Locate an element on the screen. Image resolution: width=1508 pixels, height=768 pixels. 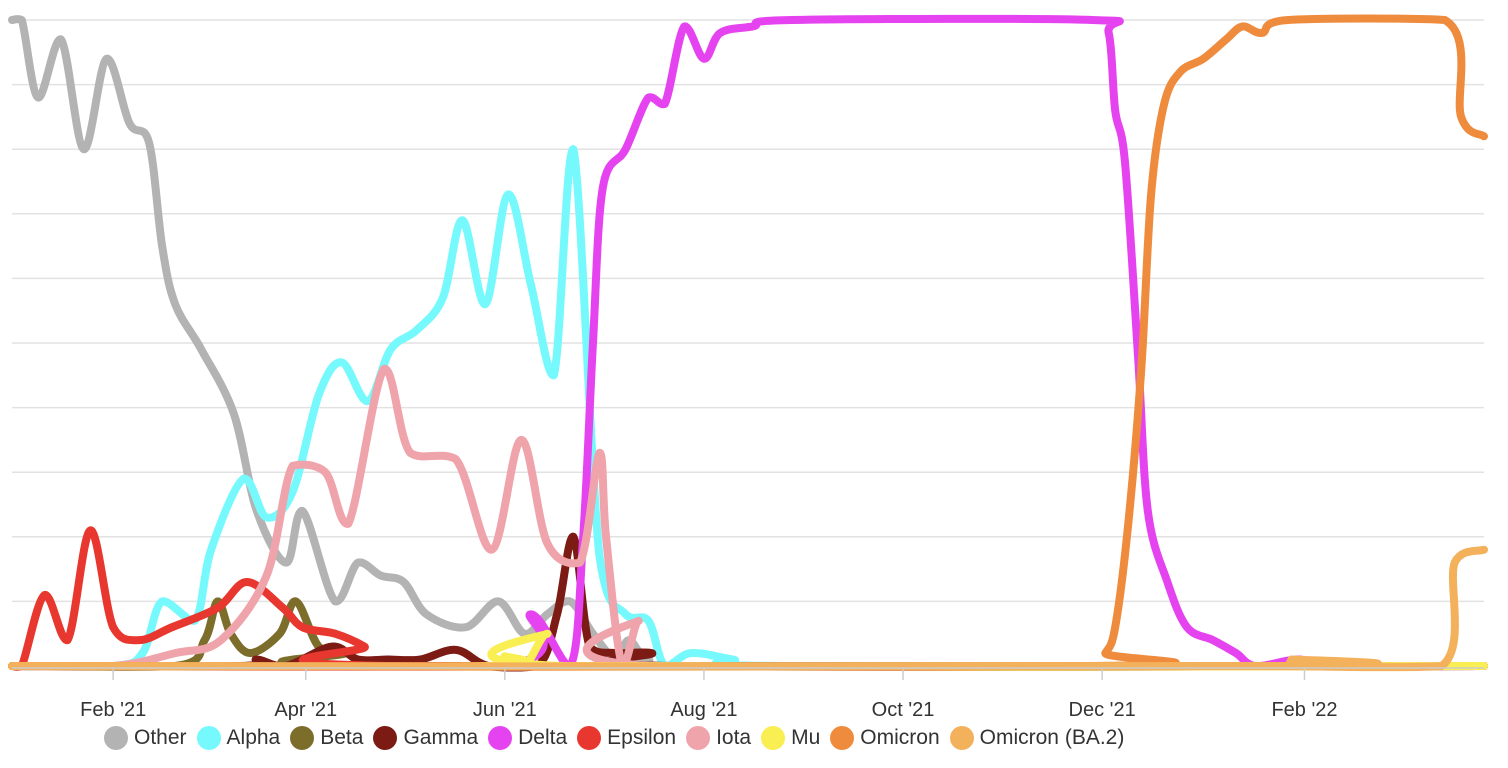
x-tick-label: Feb '21 is located at coordinates (113, 710).